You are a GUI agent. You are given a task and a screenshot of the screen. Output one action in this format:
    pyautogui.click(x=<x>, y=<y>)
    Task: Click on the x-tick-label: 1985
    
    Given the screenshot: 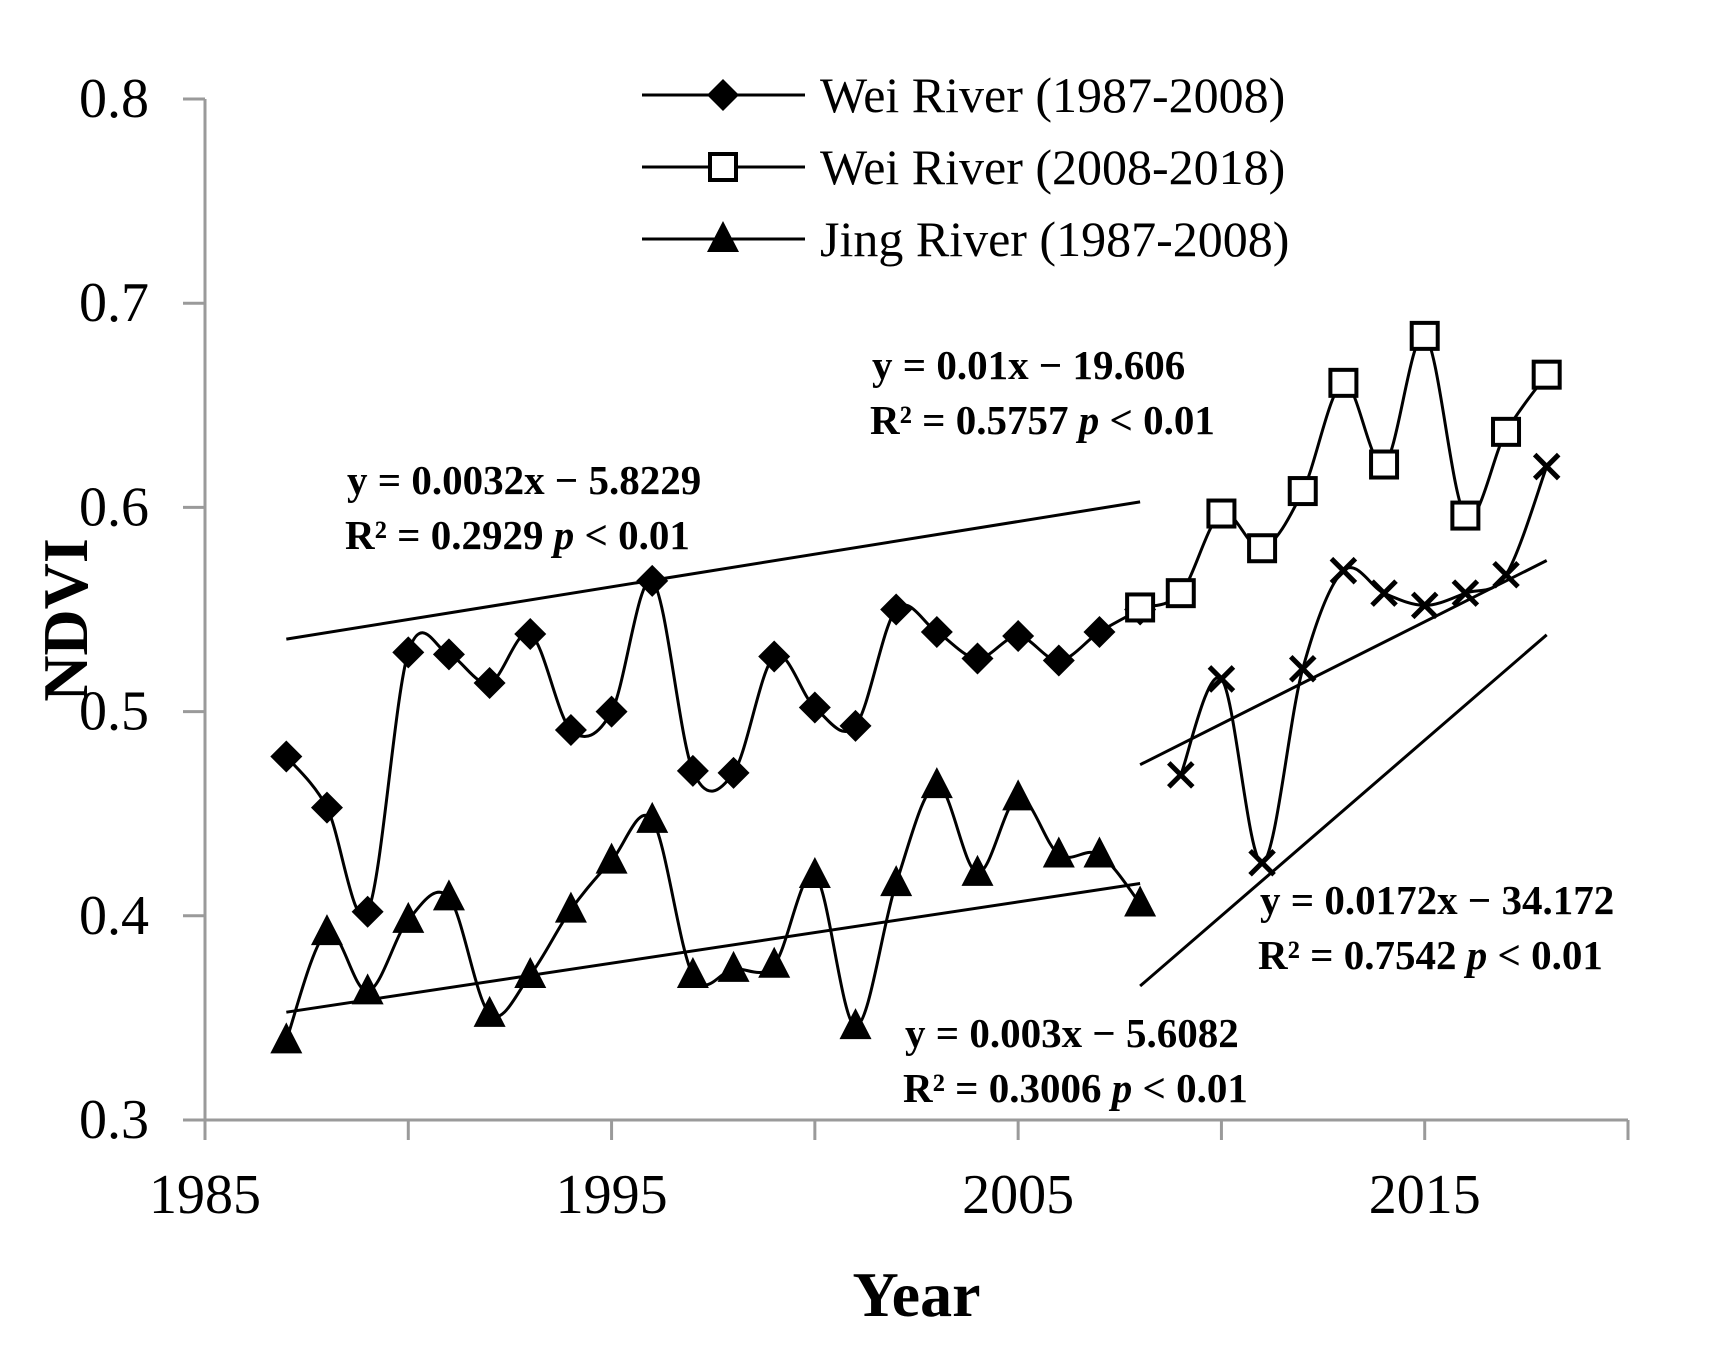 What is the action you would take?
    pyautogui.click(x=205, y=1195)
    